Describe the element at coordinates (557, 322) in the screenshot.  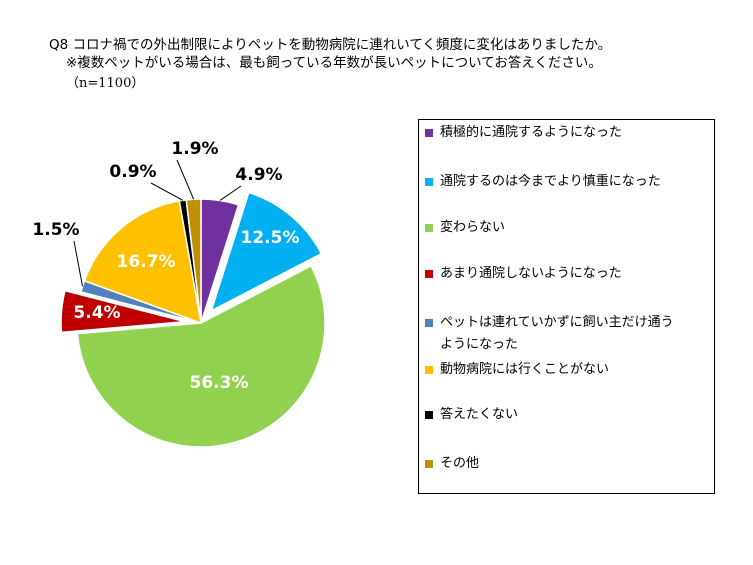
I see `legend-label: ペットは連れていかずに飼い主だけ通う` at that location.